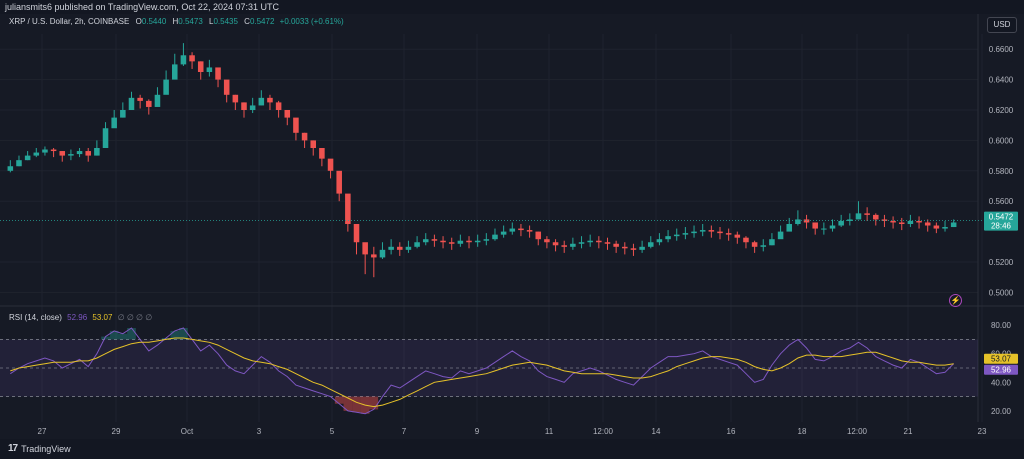 This screenshot has width=1024, height=459. What do you see at coordinates (1001, 262) in the screenshot?
I see `price-tick-label: 0.5200` at bounding box center [1001, 262].